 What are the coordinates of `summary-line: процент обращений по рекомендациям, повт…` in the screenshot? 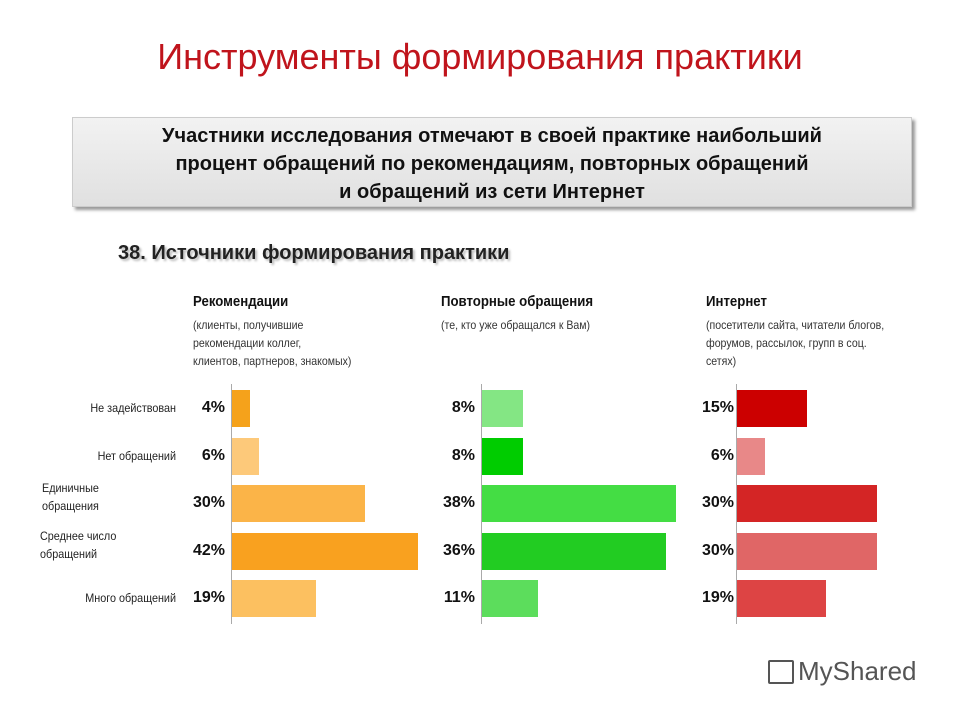 It's located at (492, 164).